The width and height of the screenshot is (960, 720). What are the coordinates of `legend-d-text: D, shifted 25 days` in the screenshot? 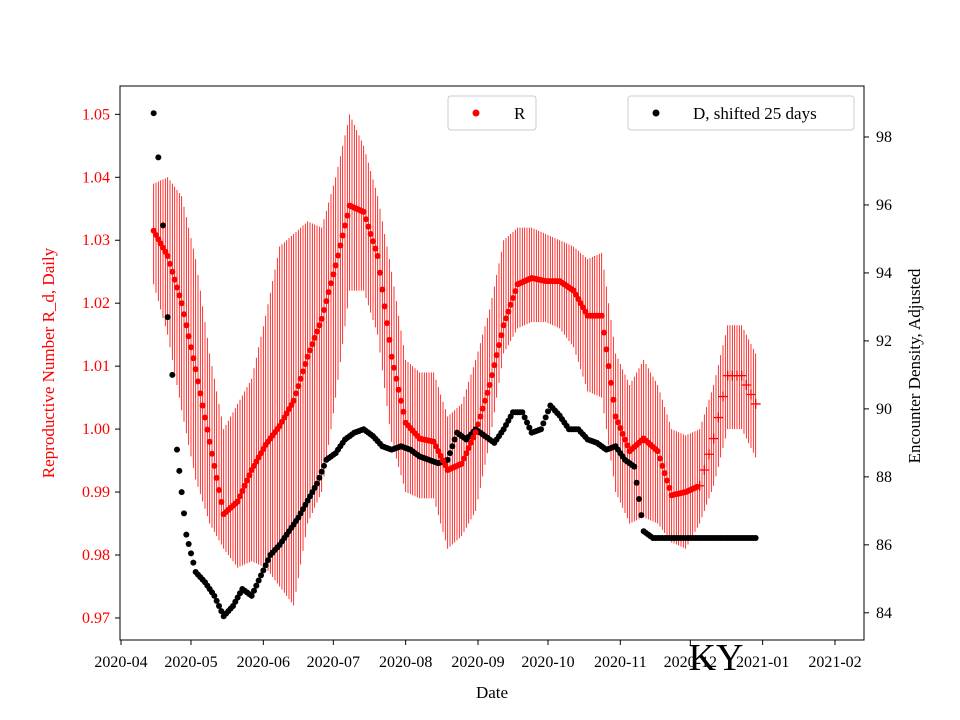 It's located at (755, 113).